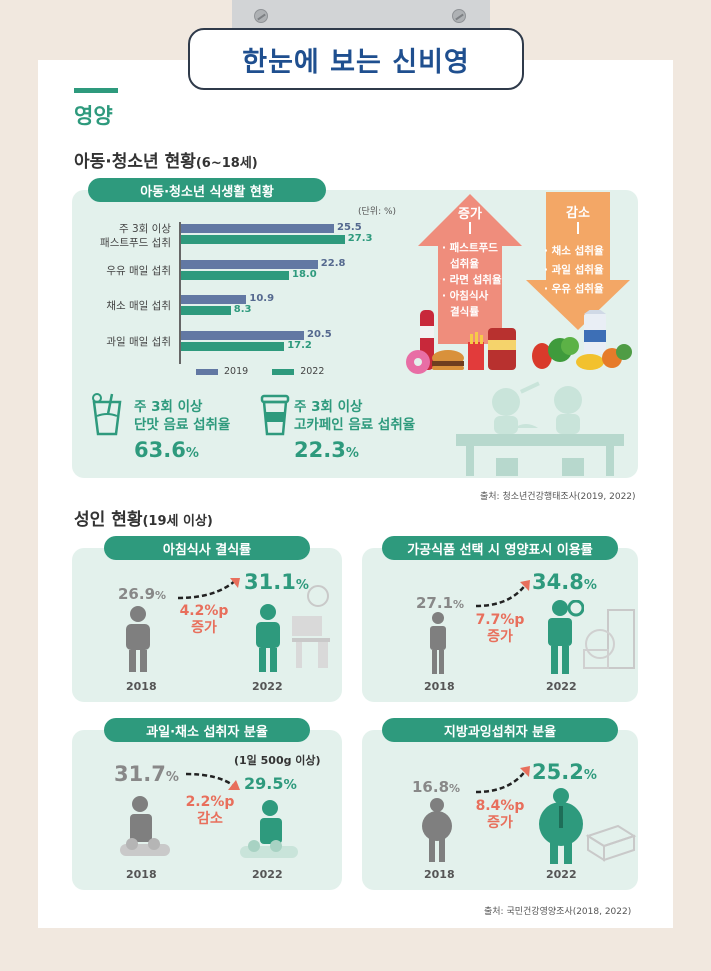  What do you see at coordinates (108, 520) in the screenshot?
I see `adult-heading-text: 성인 현황` at bounding box center [108, 520].